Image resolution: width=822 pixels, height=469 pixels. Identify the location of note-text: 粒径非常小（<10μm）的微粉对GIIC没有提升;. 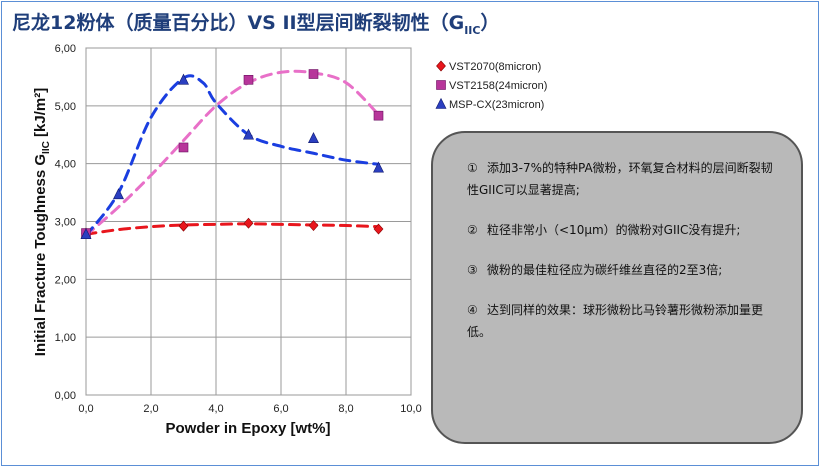
(614, 230).